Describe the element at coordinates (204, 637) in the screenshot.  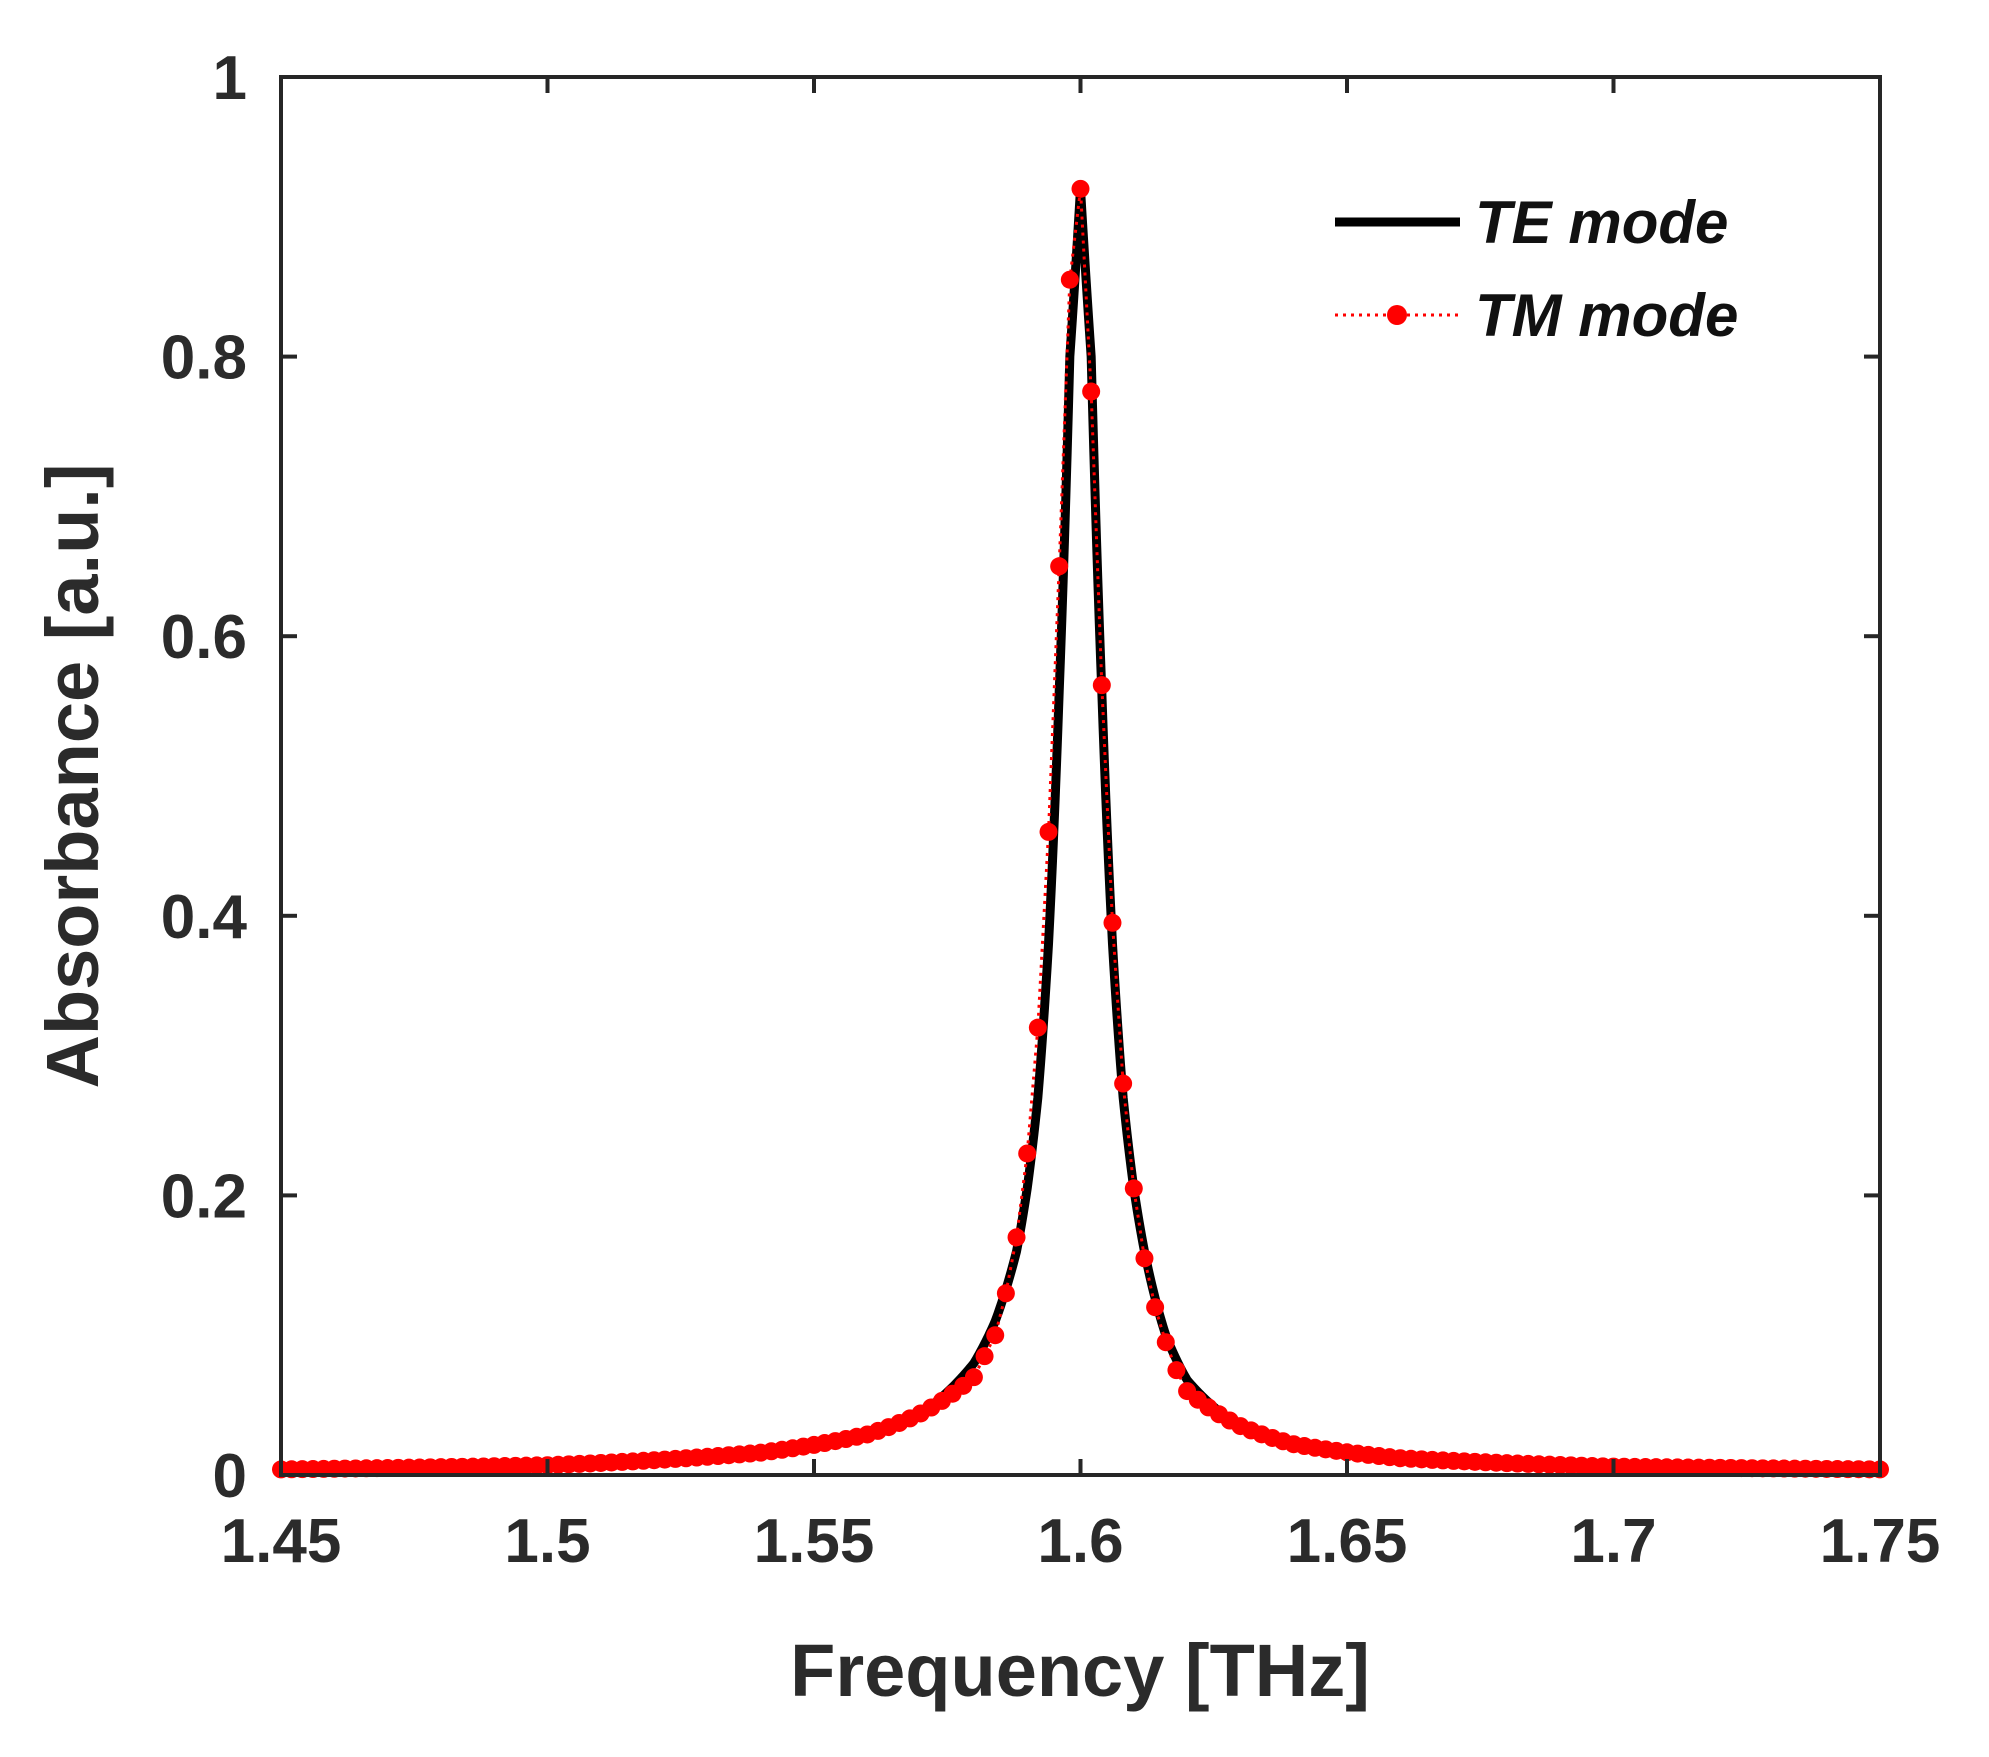
I see `y-tick-label: 0.6` at that location.